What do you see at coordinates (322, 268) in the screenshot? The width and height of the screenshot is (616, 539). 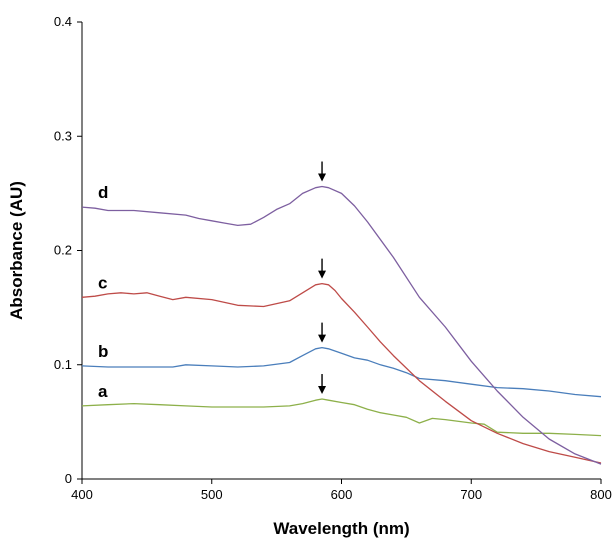 I see `peak-arrow-c` at bounding box center [322, 268].